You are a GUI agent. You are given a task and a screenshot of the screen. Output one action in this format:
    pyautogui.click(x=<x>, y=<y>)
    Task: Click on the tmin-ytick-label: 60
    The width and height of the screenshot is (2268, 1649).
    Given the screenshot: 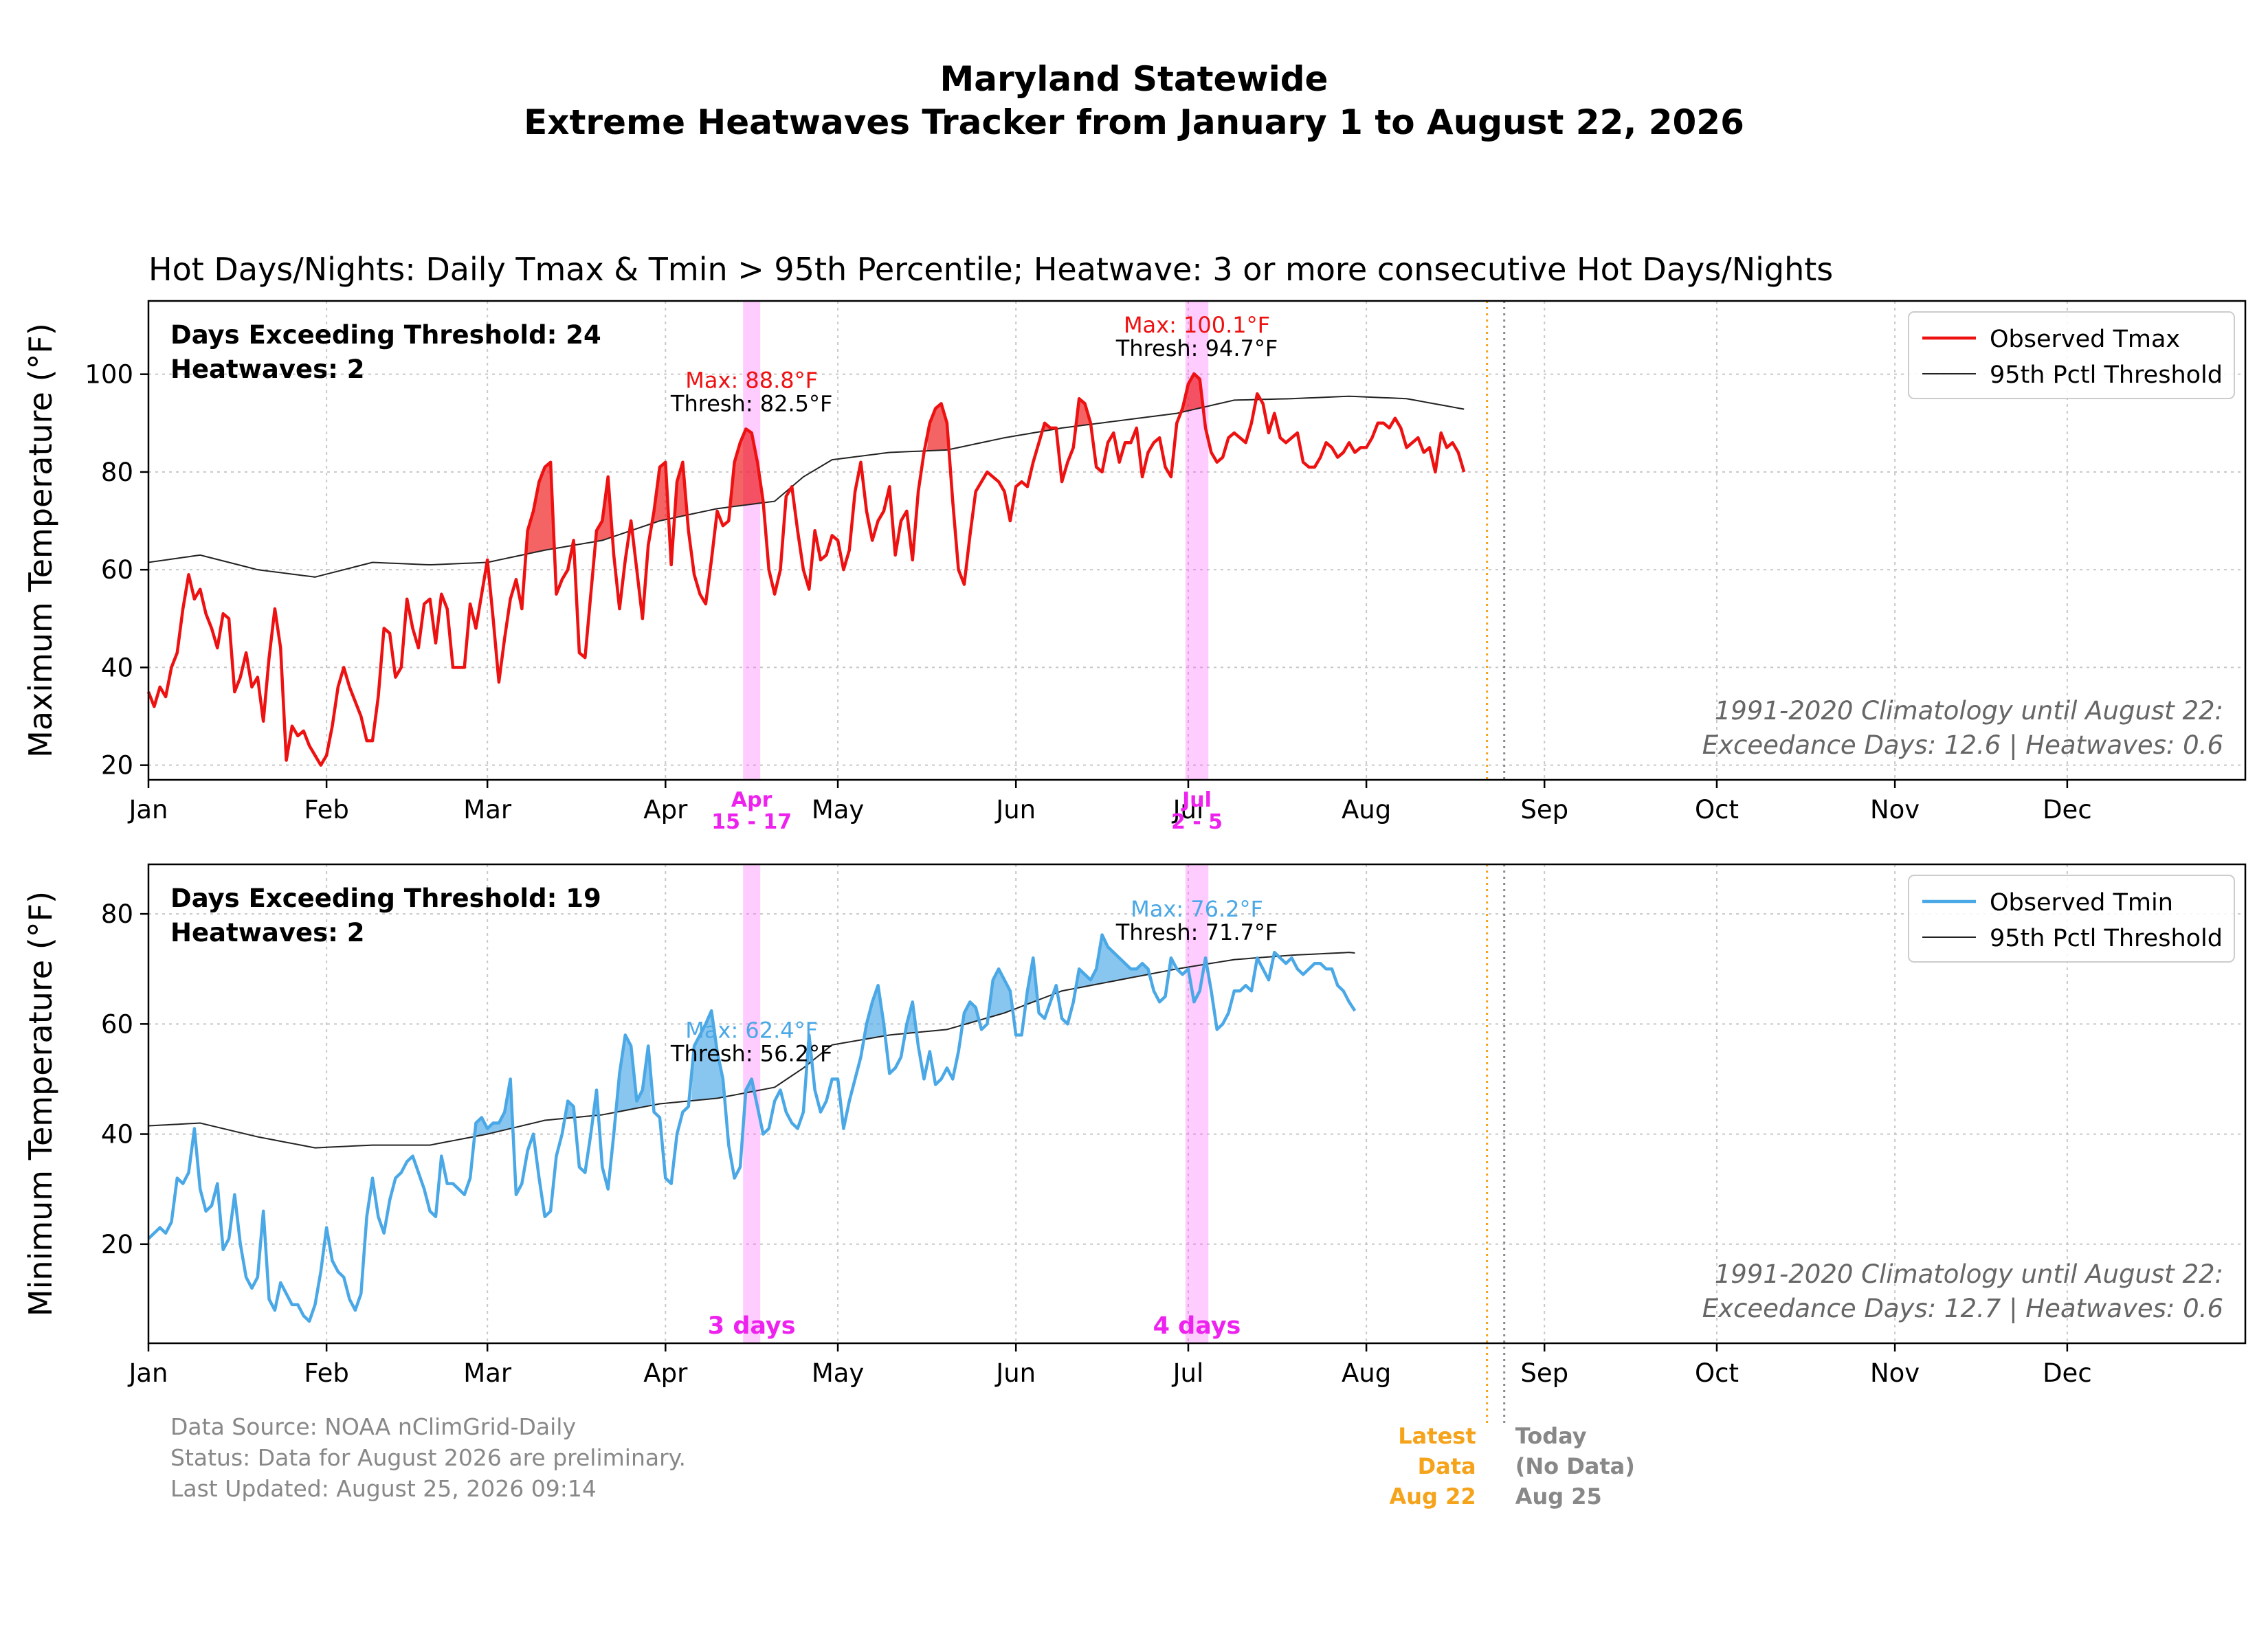 What is the action you would take?
    pyautogui.click(x=117, y=1024)
    